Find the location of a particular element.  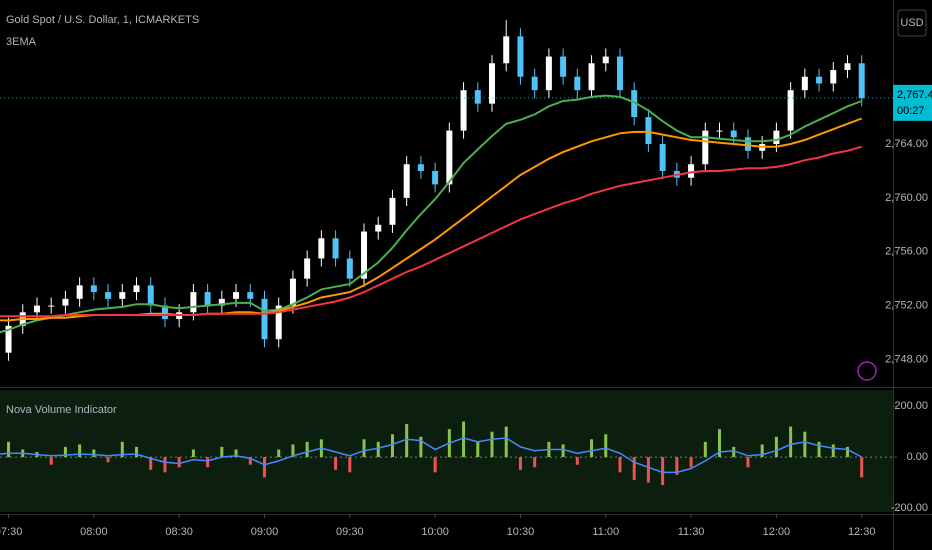

y-tick-label: 0.00 is located at coordinates (917, 457).